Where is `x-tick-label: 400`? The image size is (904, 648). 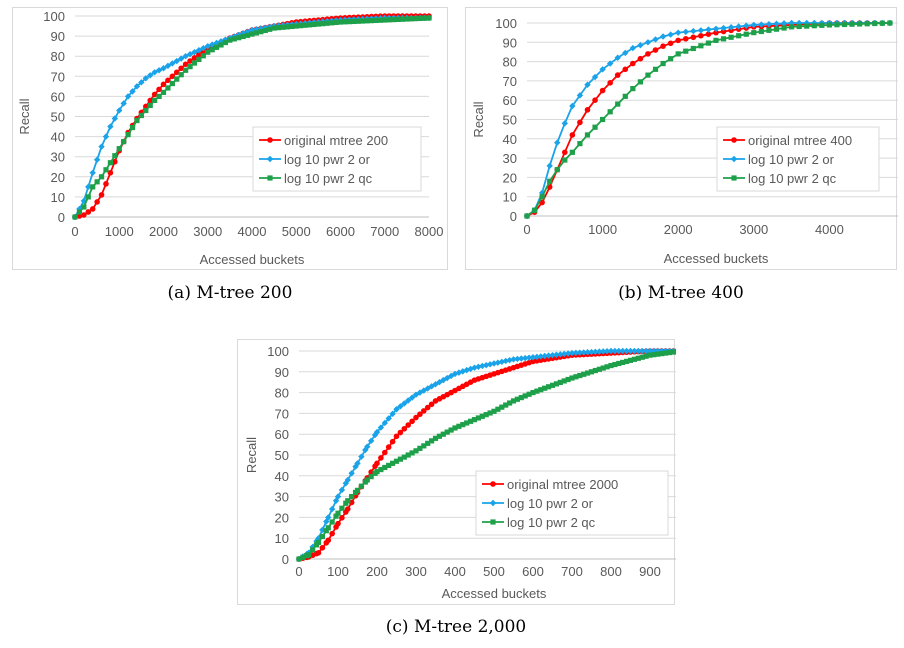 x-tick-label: 400 is located at coordinates (455, 571).